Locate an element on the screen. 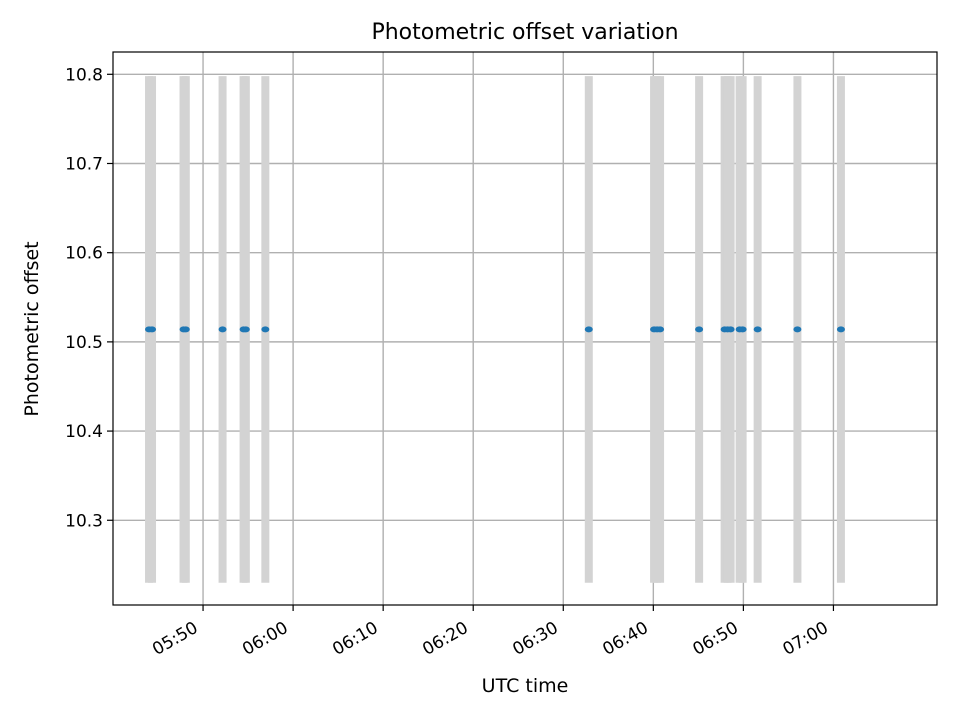  y-axis-label: Photometric offset is located at coordinates (32, 328).